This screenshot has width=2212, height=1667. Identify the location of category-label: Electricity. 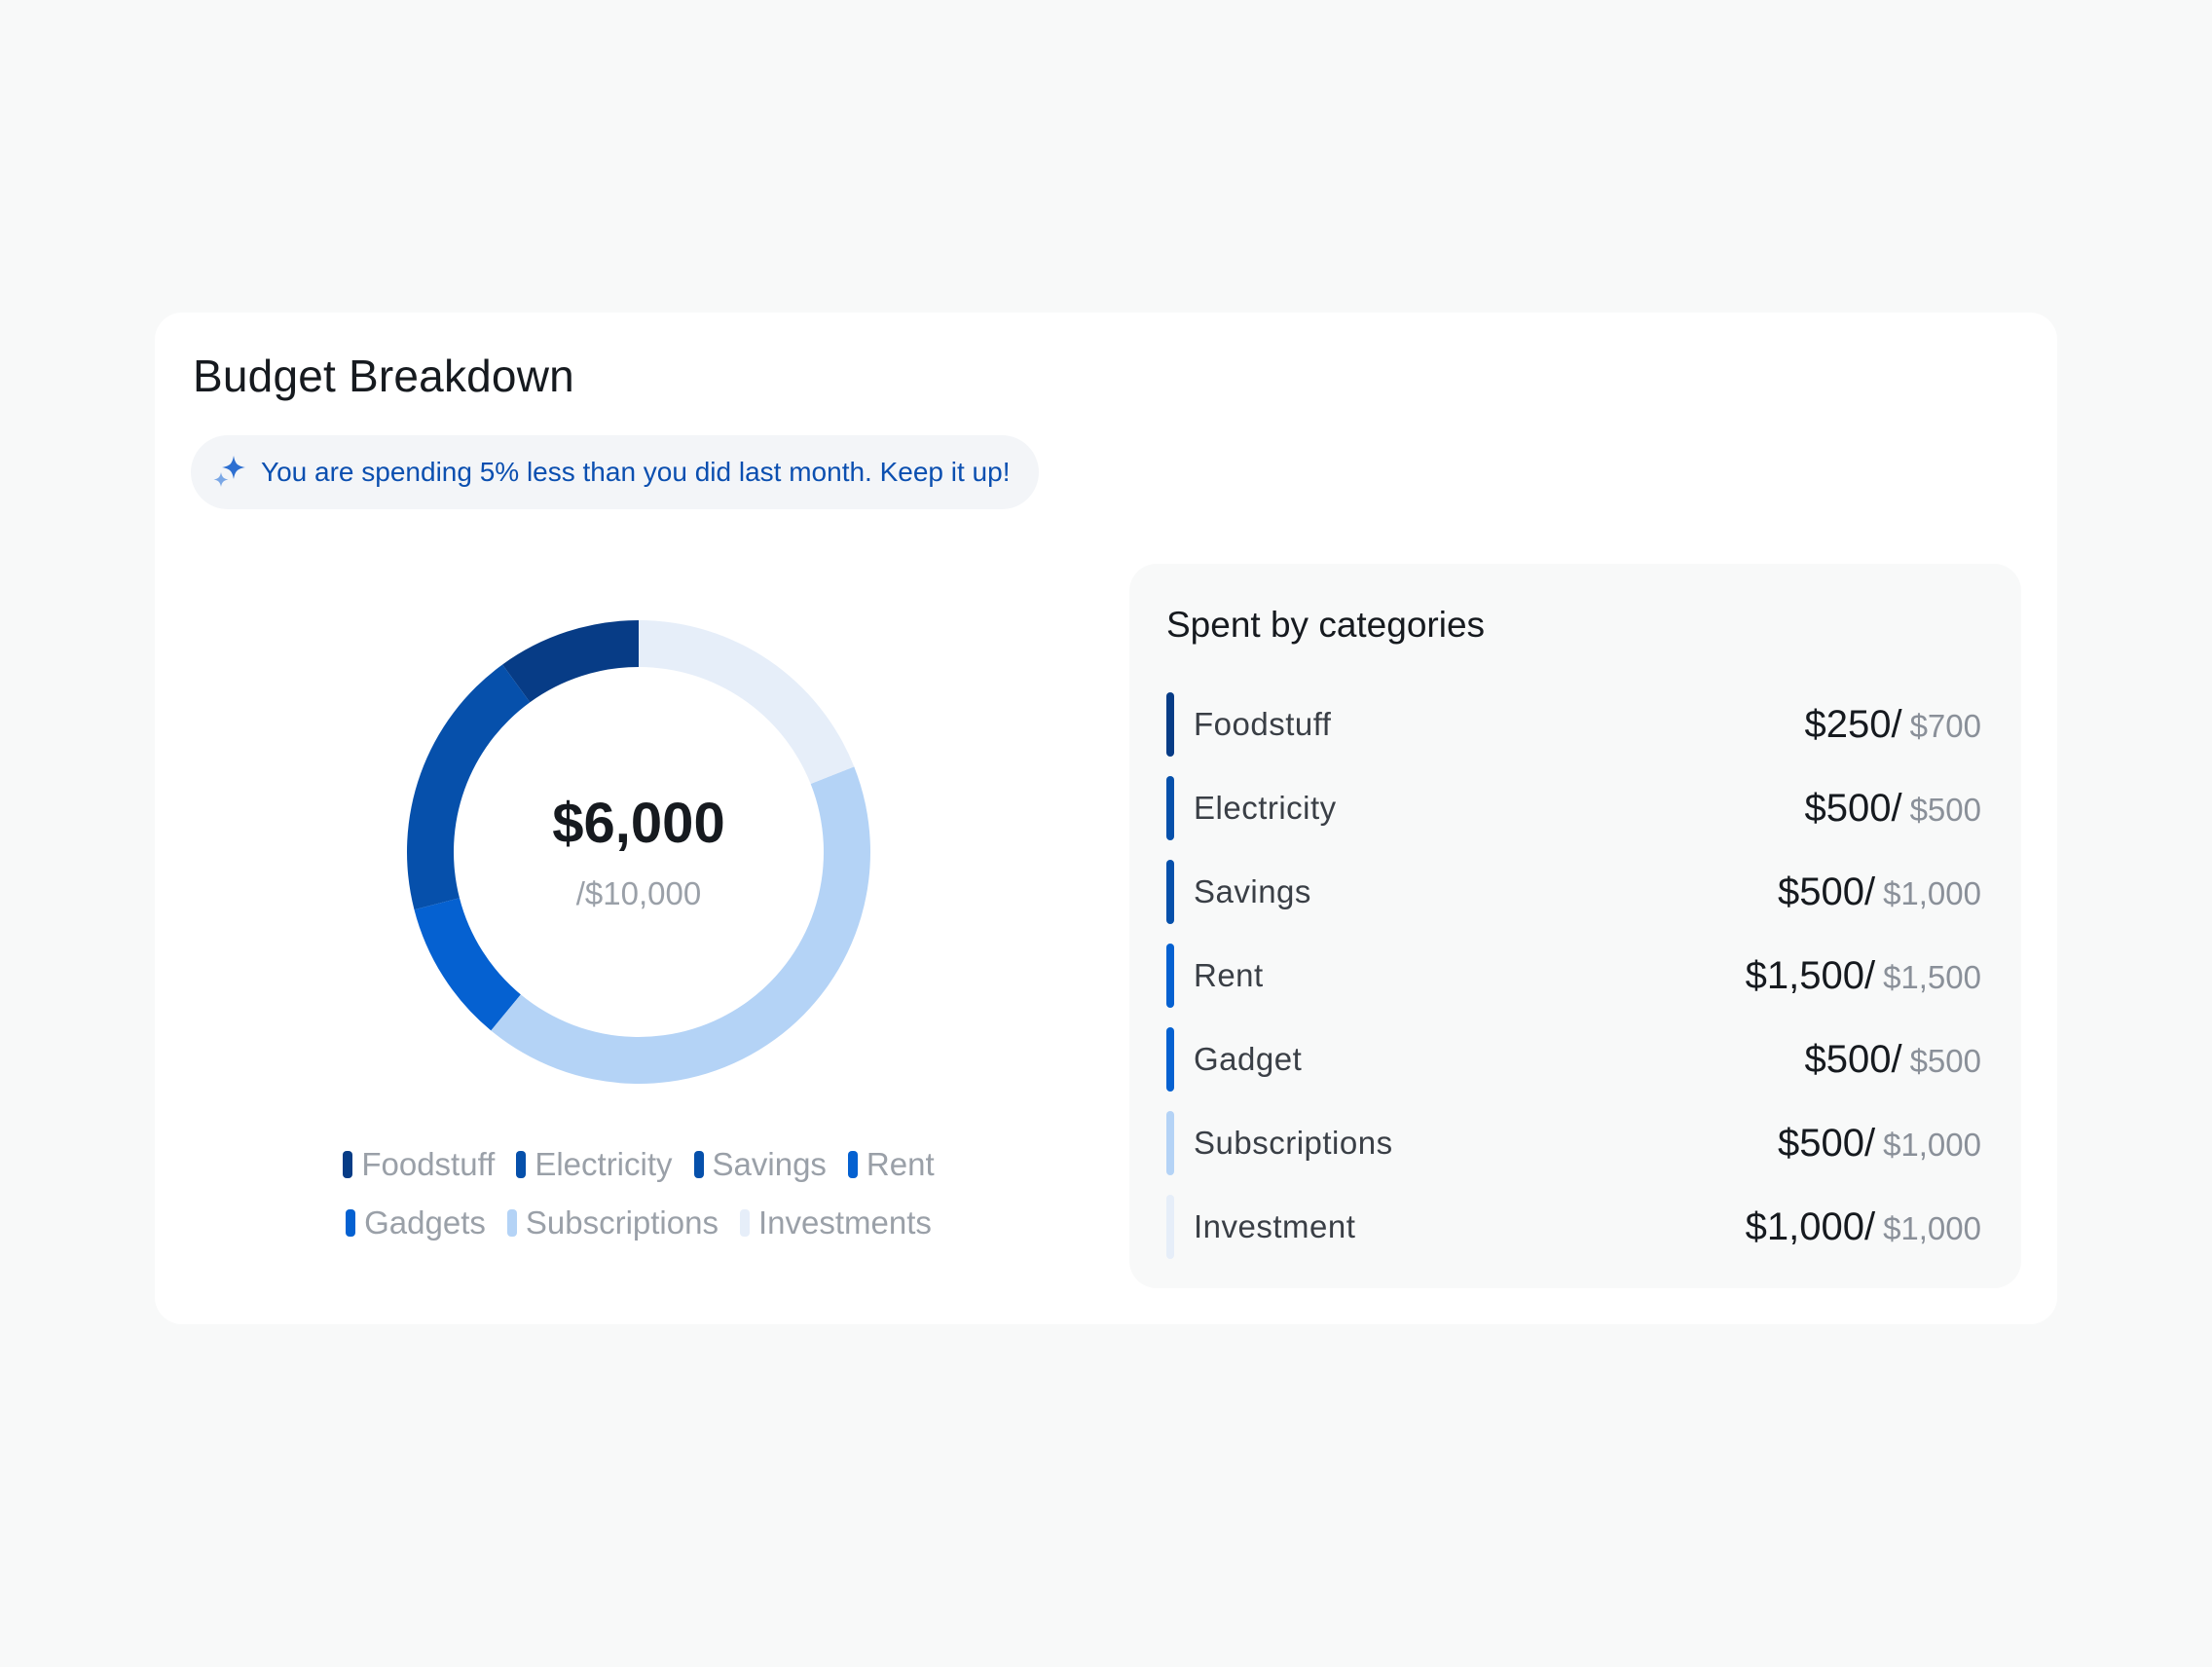
(1265, 808).